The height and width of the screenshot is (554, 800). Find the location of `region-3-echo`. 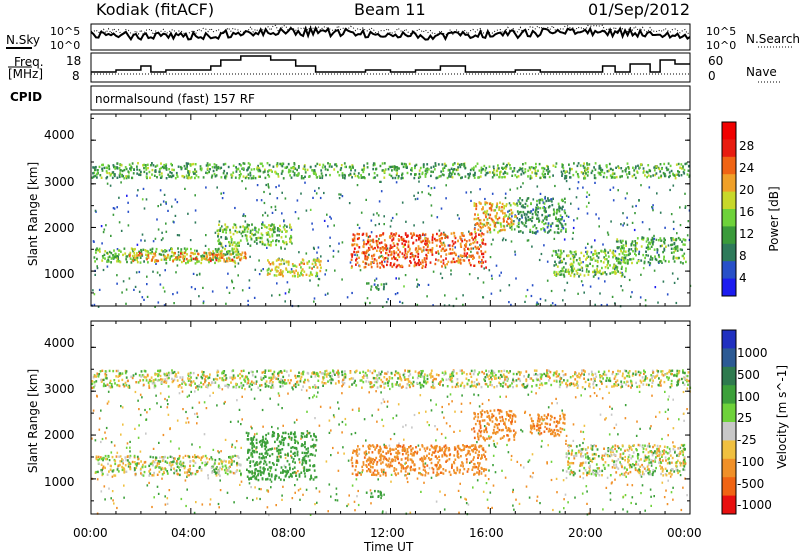

region-3-echo is located at coordinates (221, 237).